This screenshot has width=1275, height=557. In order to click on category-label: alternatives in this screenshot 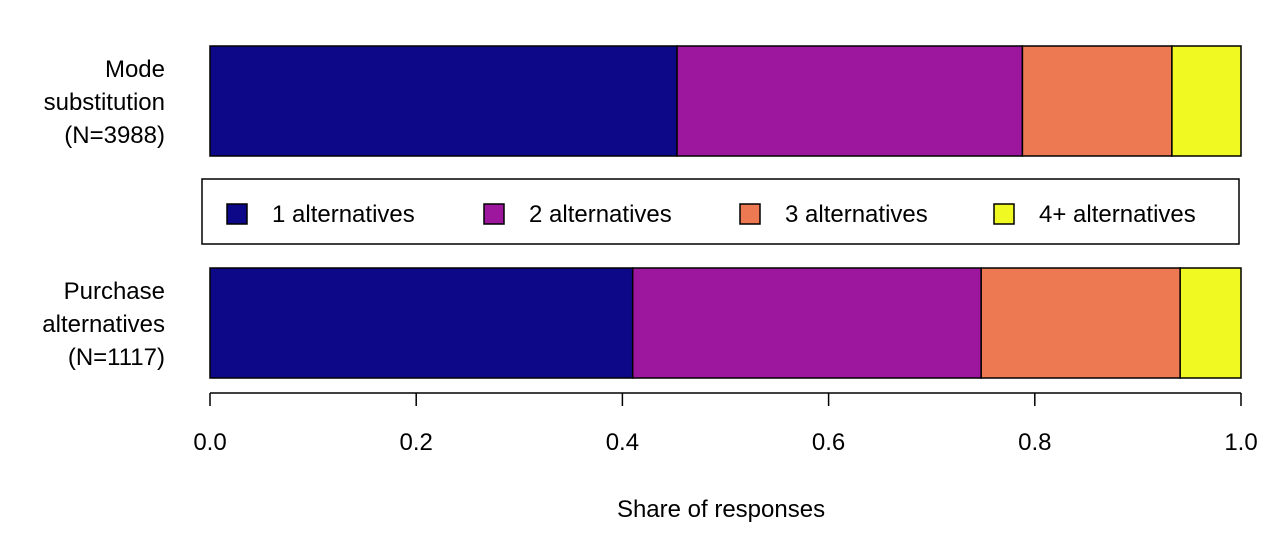, I will do `click(103, 324)`.